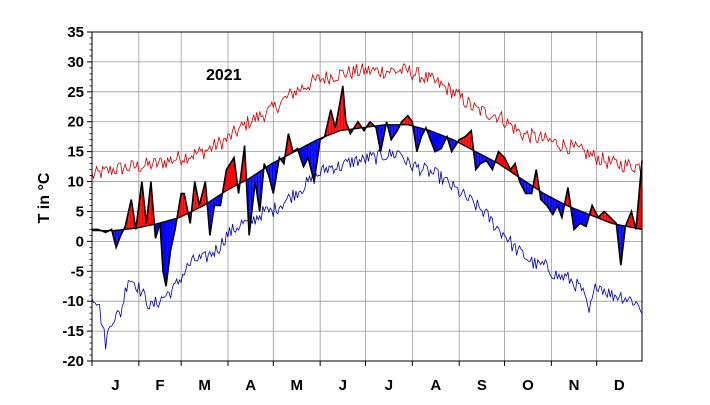 This screenshot has width=710, height=405. I want to click on y-tick-label: -20, so click(73, 361).